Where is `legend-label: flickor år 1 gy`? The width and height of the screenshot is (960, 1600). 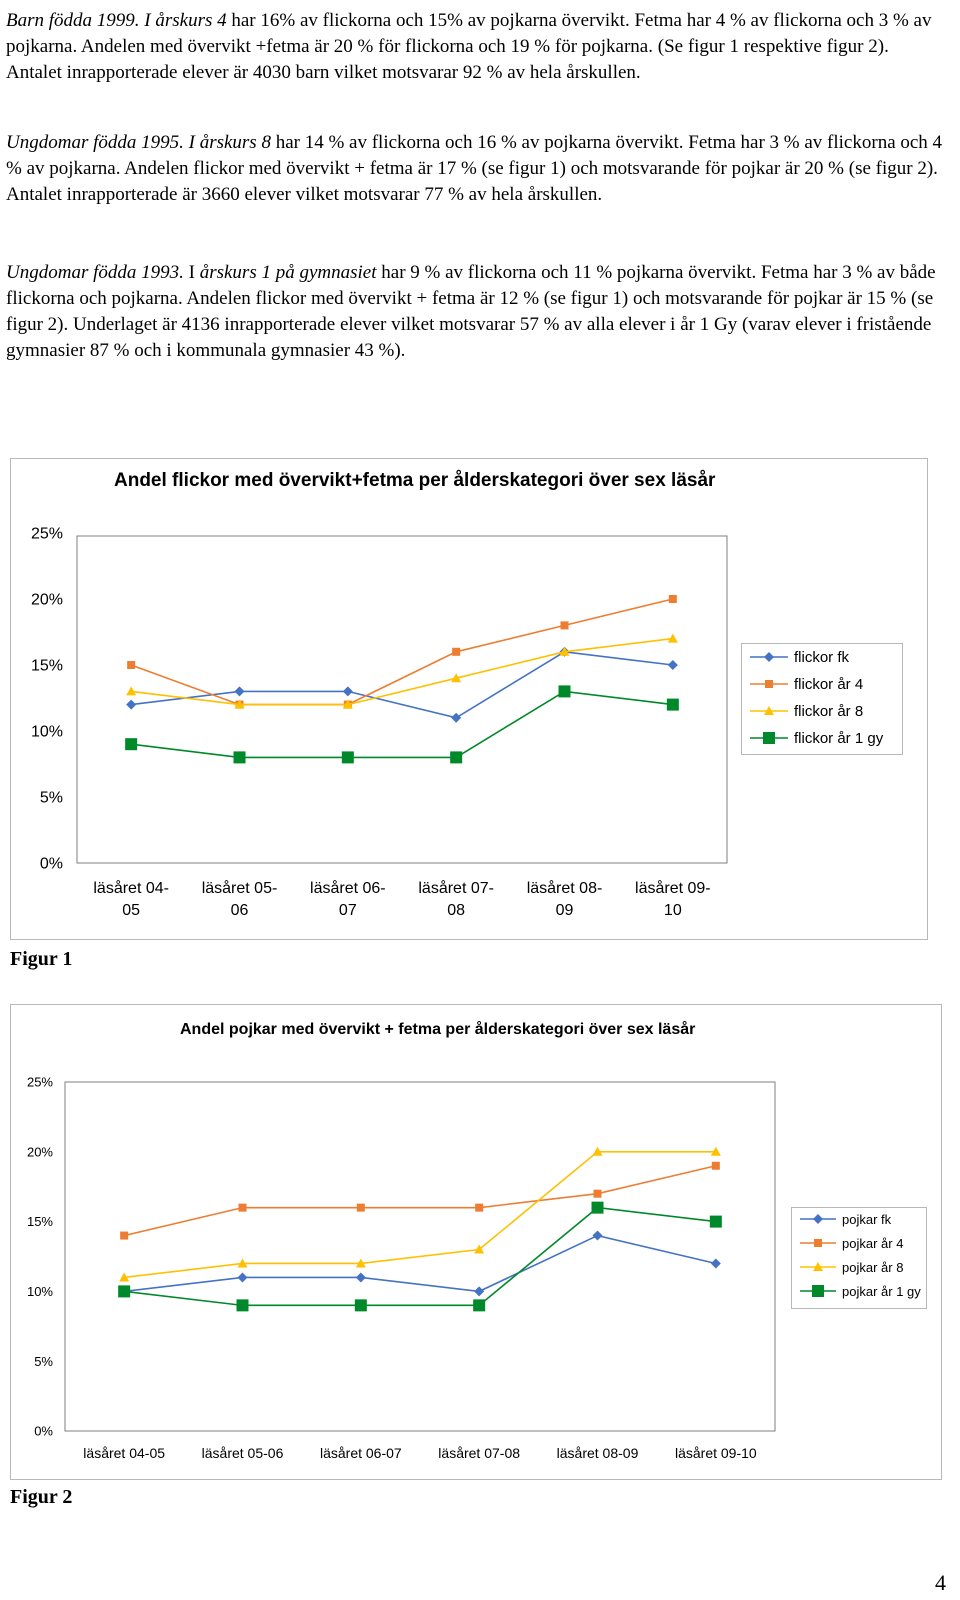 legend-label: flickor år 1 gy is located at coordinates (839, 738).